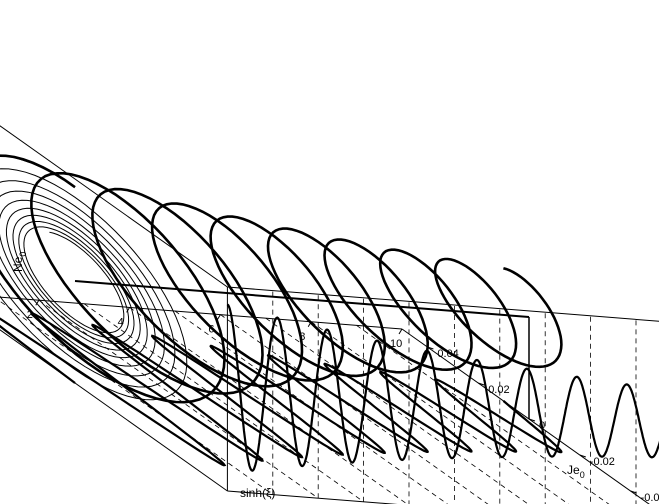 This screenshot has width=659, height=504. I want to click on x-tick-label: 4, so click(121, 322).